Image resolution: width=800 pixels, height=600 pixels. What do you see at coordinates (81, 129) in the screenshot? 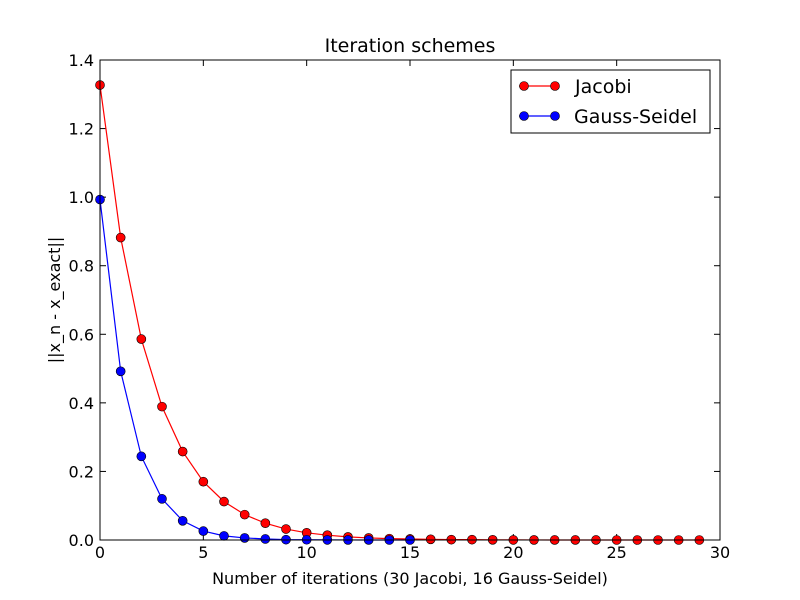
I see `y-tick-label: 1.2` at bounding box center [81, 129].